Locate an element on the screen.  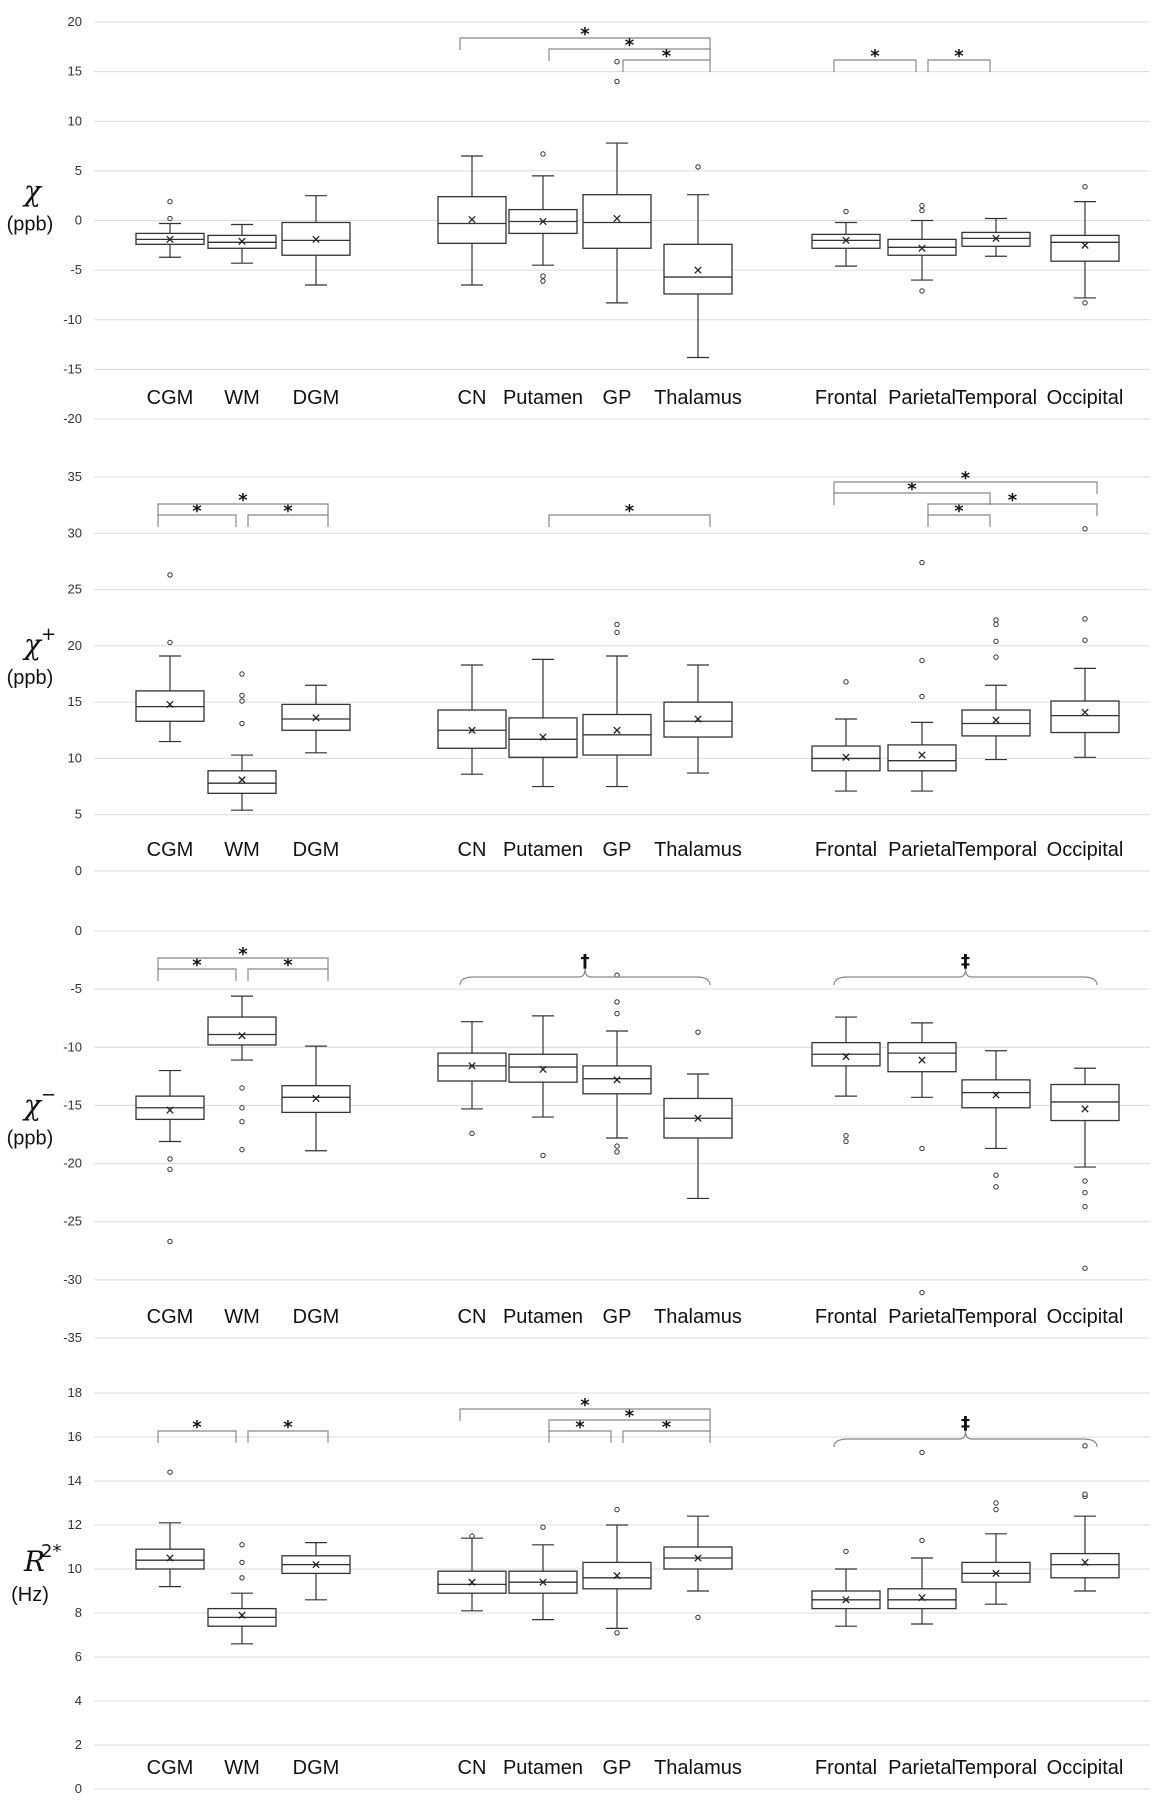
y-tick-label: 14 is located at coordinates (75, 1480).